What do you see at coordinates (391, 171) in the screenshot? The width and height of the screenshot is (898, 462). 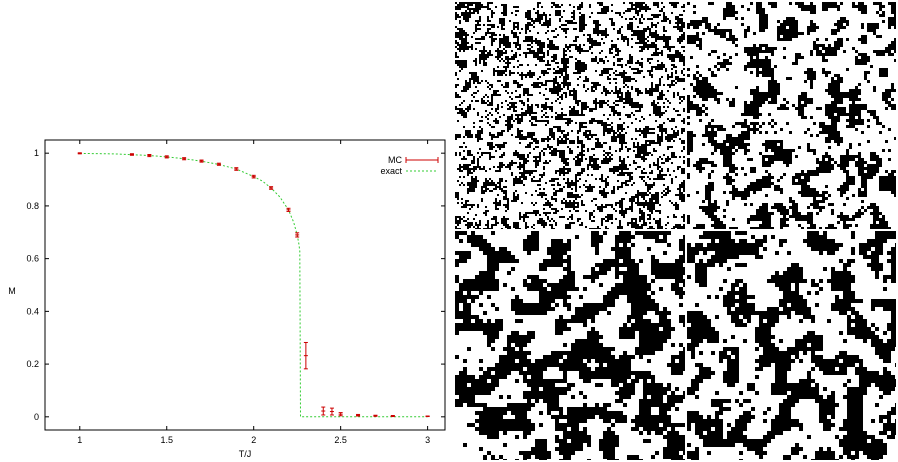 I see `legend-label-exact: exact` at bounding box center [391, 171].